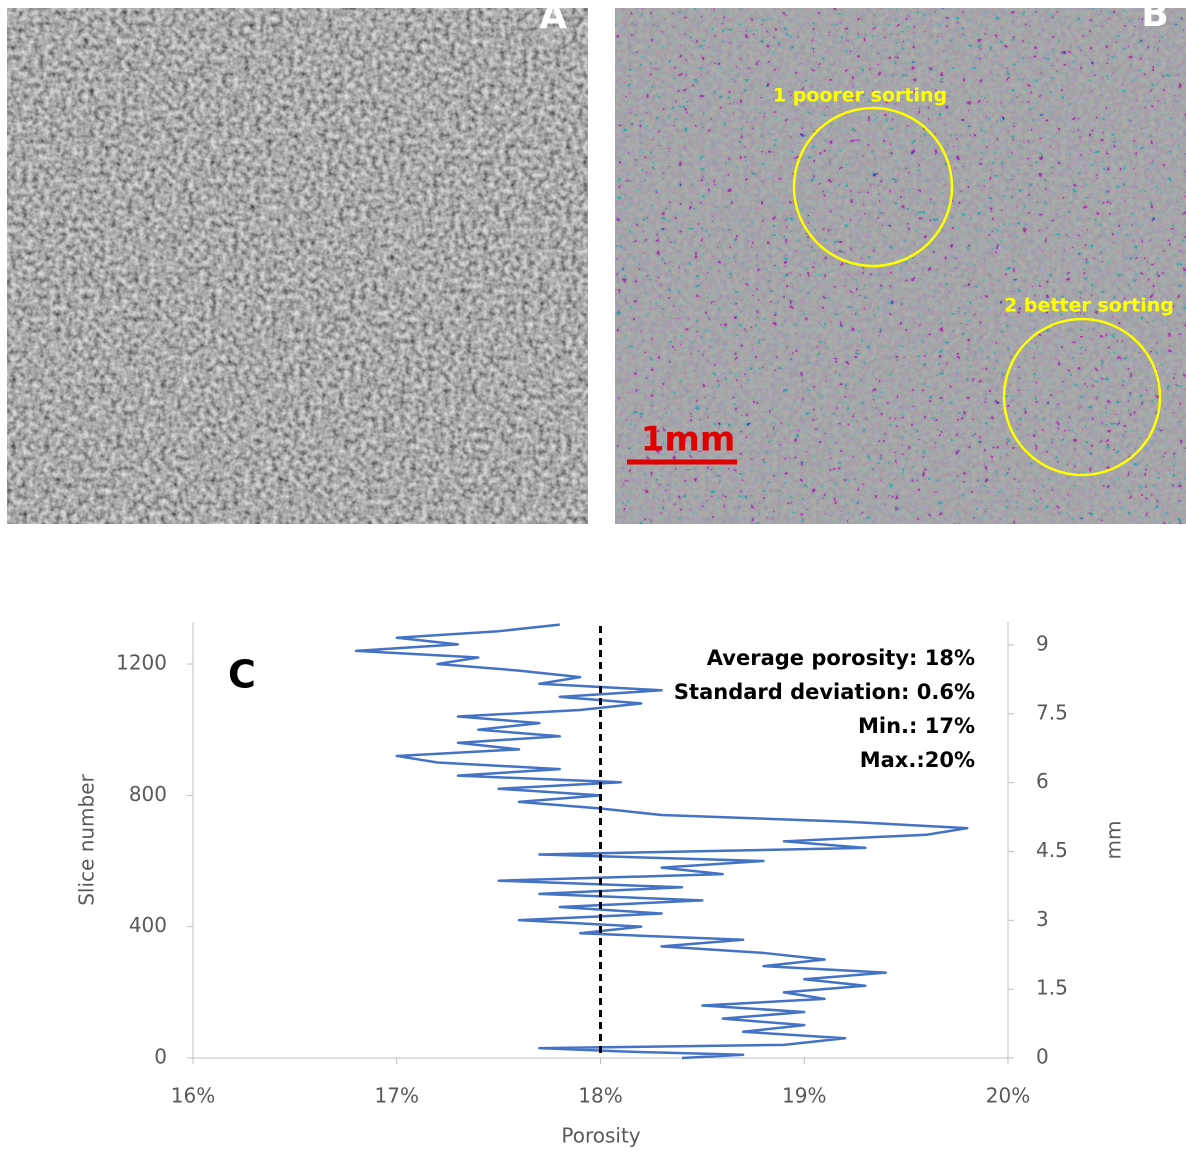 The height and width of the screenshot is (1151, 1186). Describe the element at coordinates (1052, 712) in the screenshot. I see `y2-tick-label: 7.5` at that location.